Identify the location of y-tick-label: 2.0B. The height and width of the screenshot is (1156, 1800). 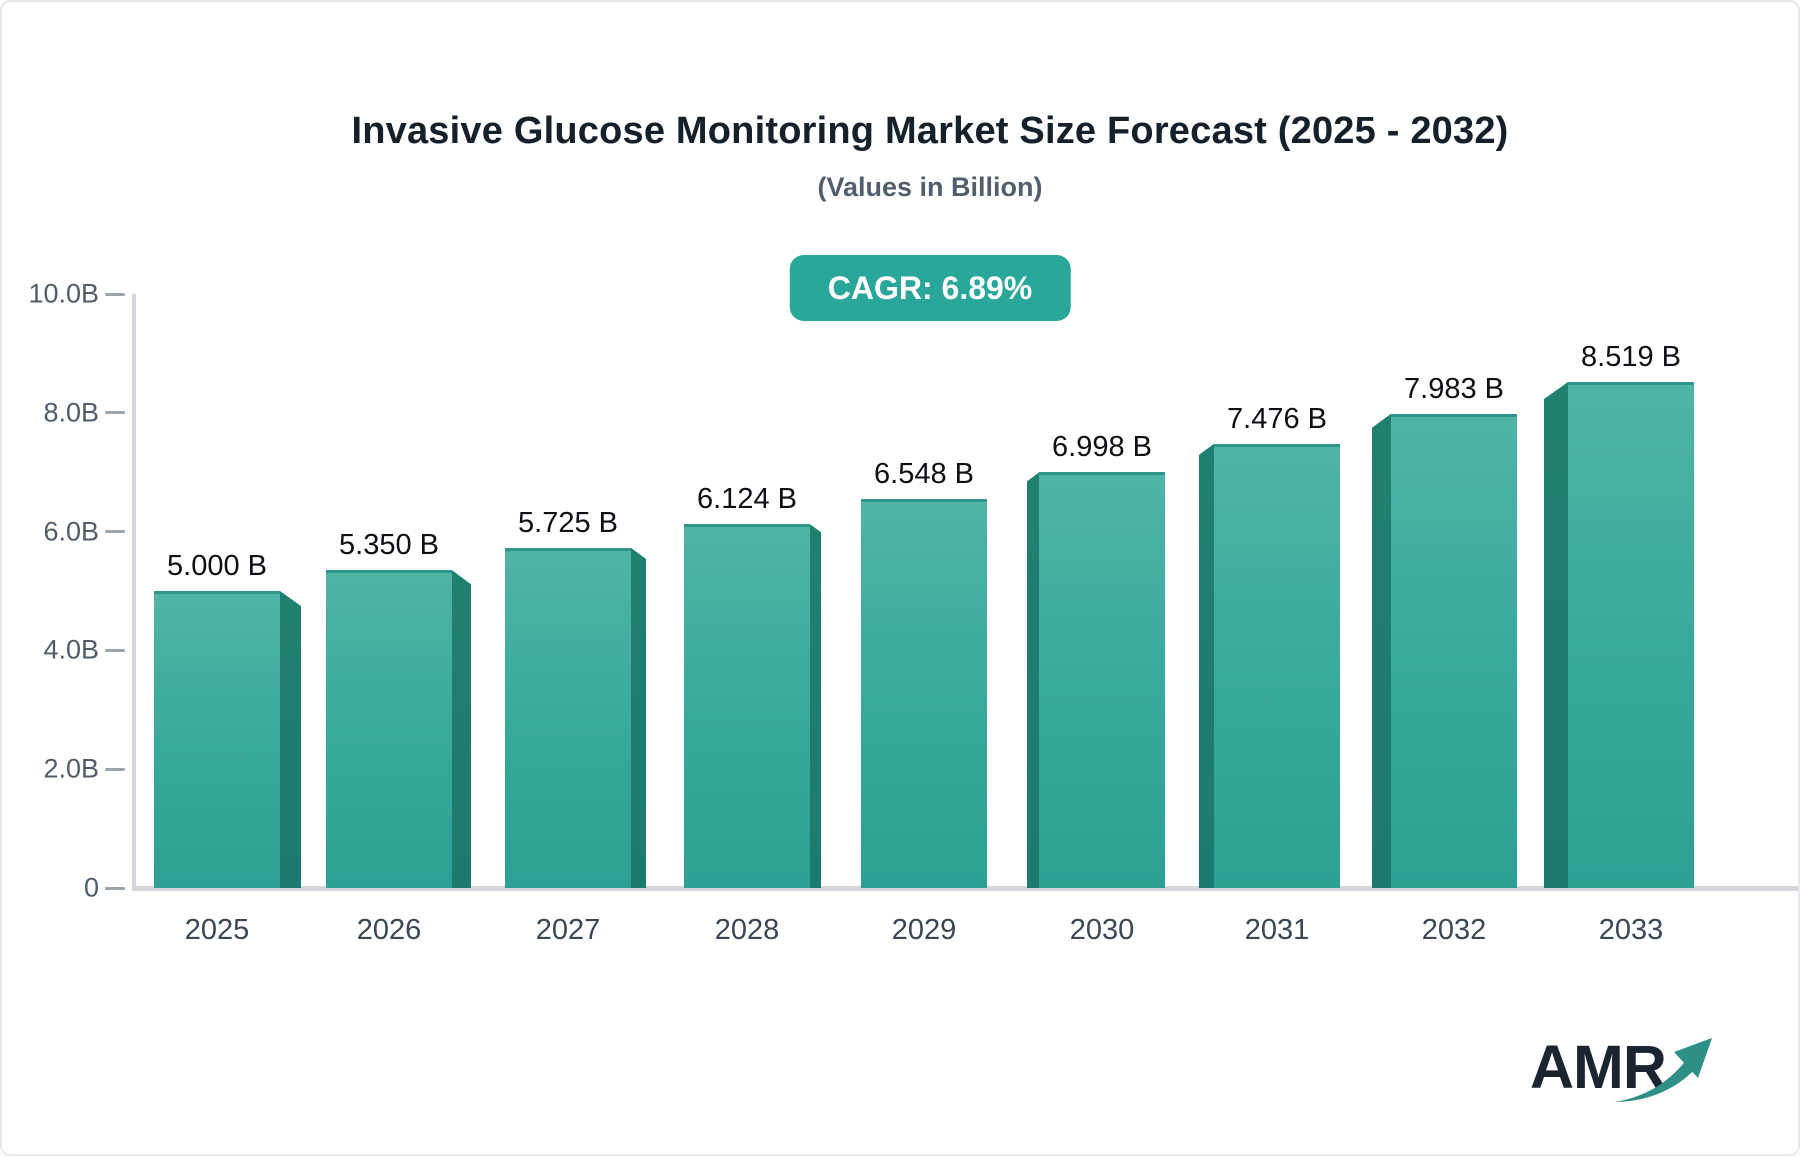
(71, 768).